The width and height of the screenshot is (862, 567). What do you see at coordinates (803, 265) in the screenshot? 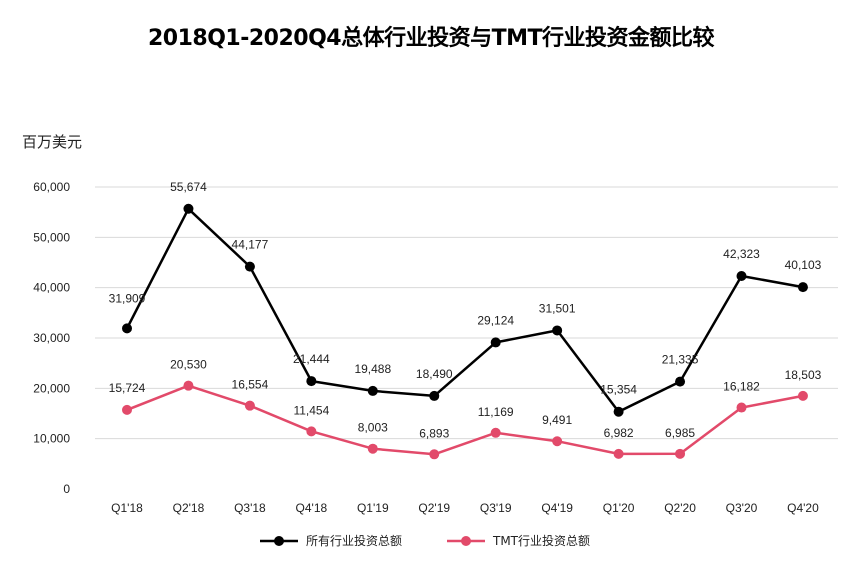
I see `data-label: 40,103` at bounding box center [803, 265].